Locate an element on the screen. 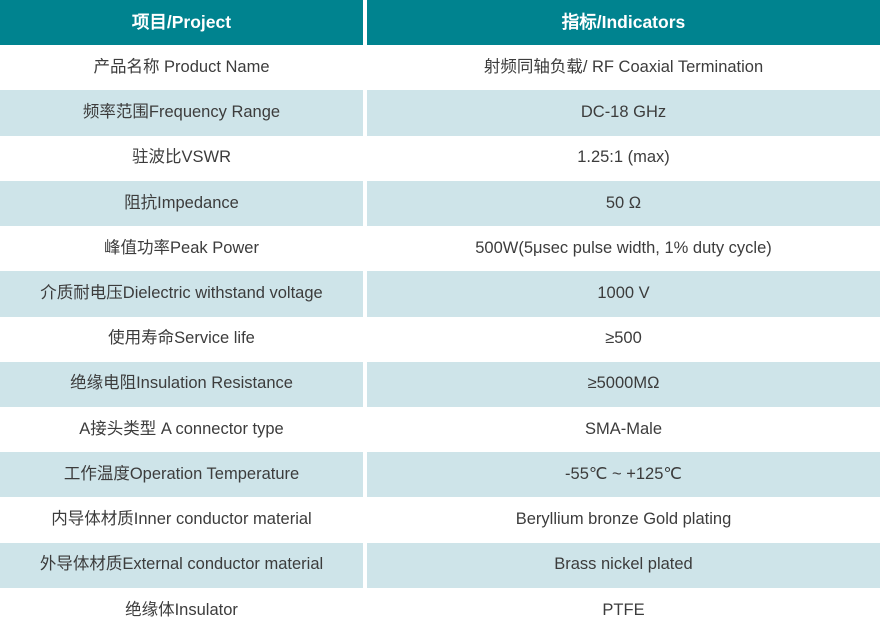  project-cell: 介质耐电压Dielectric withstand voltage is located at coordinates (181, 294).